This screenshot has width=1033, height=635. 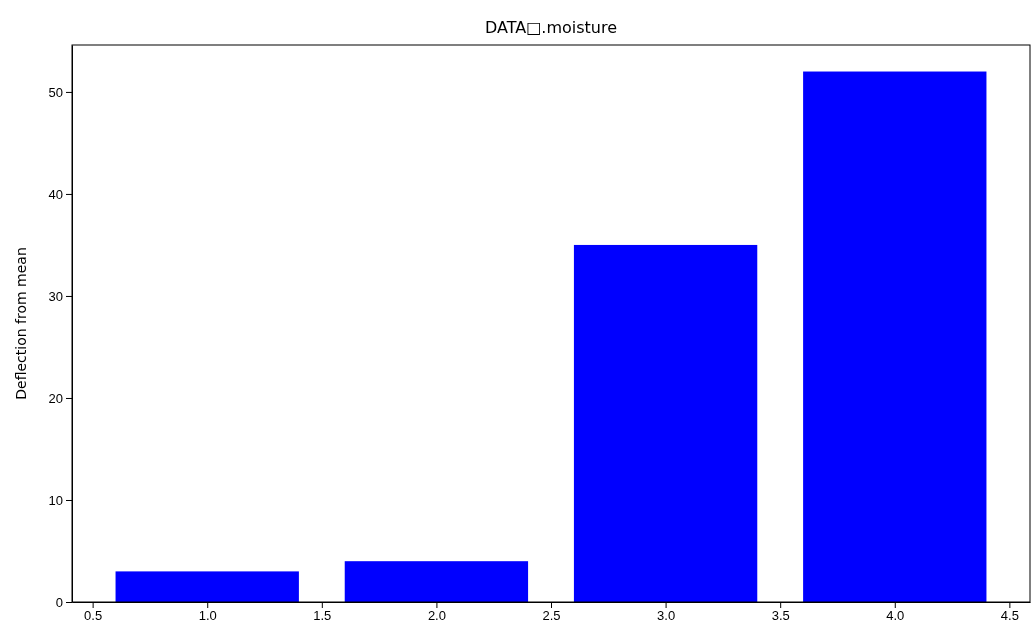 What do you see at coordinates (21, 323) in the screenshot?
I see `y-axis-title: Deflection from mean` at bounding box center [21, 323].